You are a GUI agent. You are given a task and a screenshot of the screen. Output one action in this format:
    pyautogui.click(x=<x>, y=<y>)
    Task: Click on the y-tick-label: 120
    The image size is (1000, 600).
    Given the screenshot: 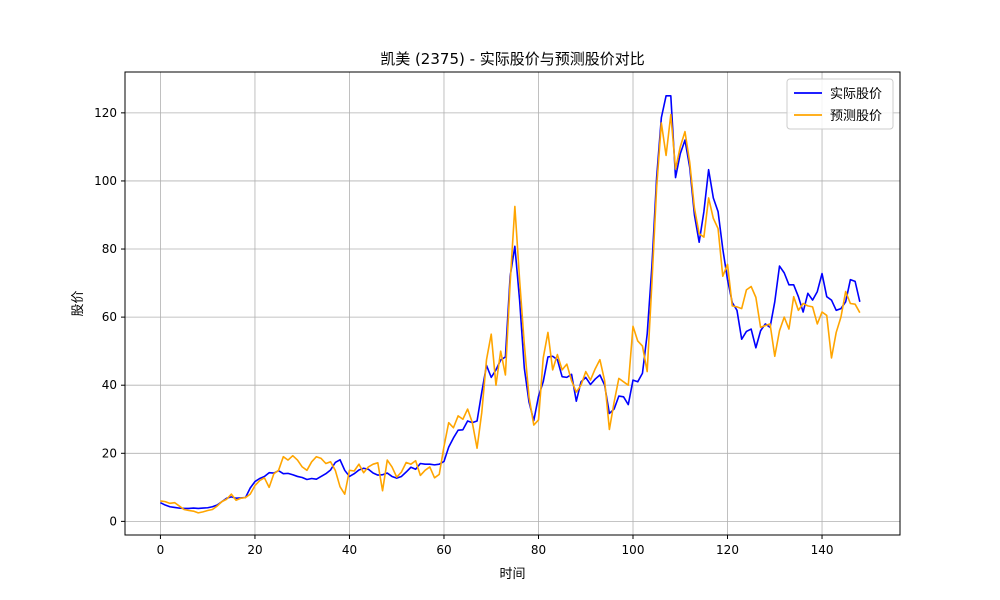 What is the action you would take?
    pyautogui.click(x=105, y=113)
    